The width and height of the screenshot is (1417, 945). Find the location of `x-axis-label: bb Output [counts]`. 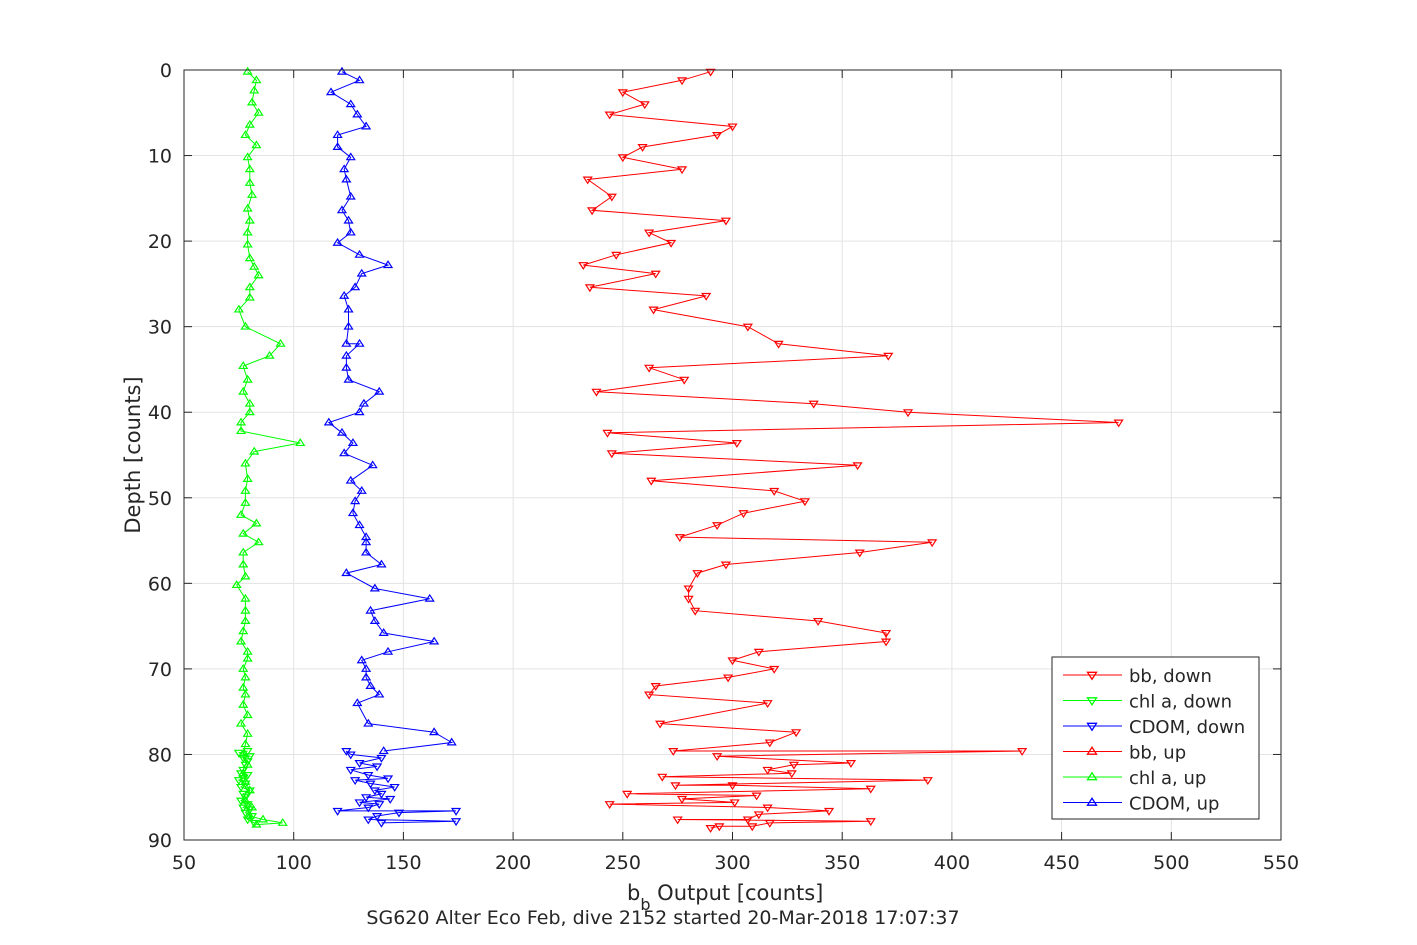

x-axis-label: bb Output [counts] is located at coordinates (725, 897).